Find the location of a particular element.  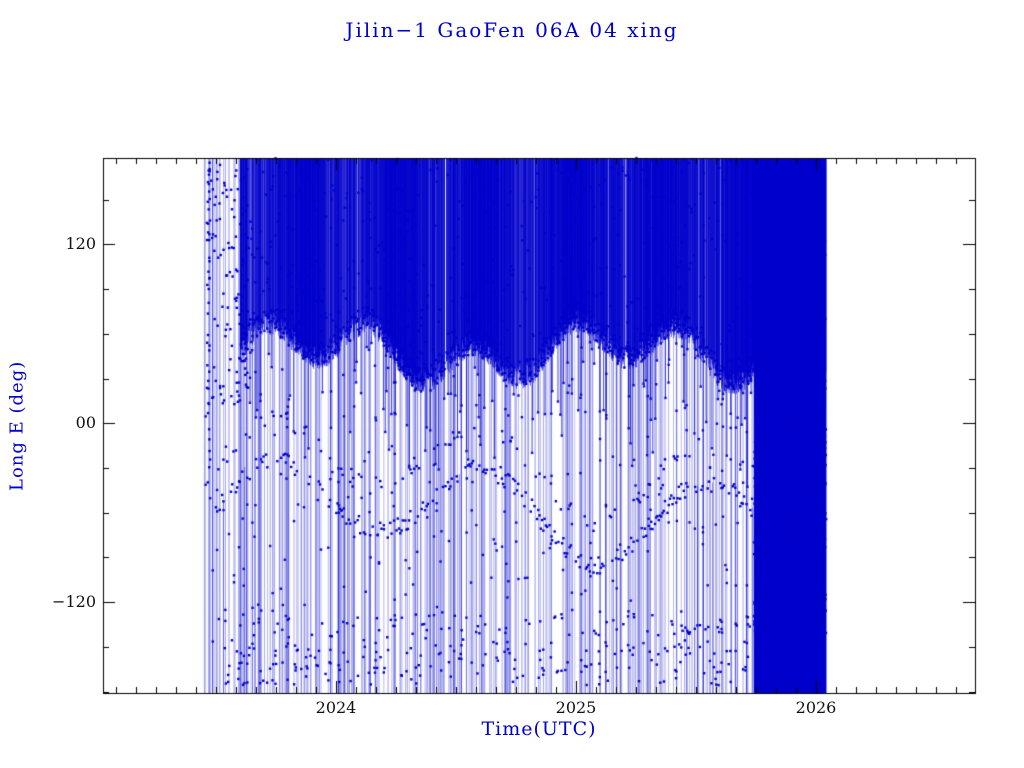

x-axis-label: Time(UTC) is located at coordinates (539, 729).